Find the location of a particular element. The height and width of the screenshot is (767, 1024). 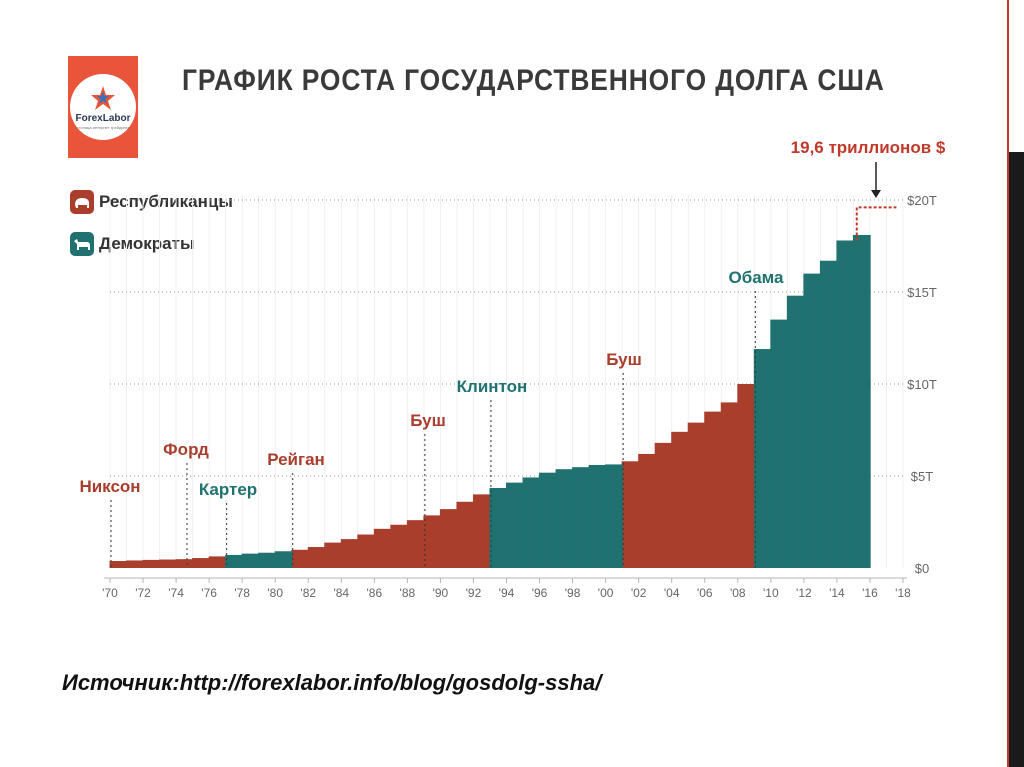

president-label: Никсон is located at coordinates (109, 486).